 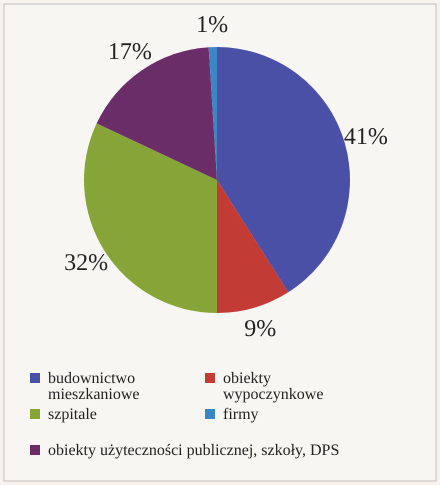 I want to click on data-label: 41%, so click(x=366, y=137).